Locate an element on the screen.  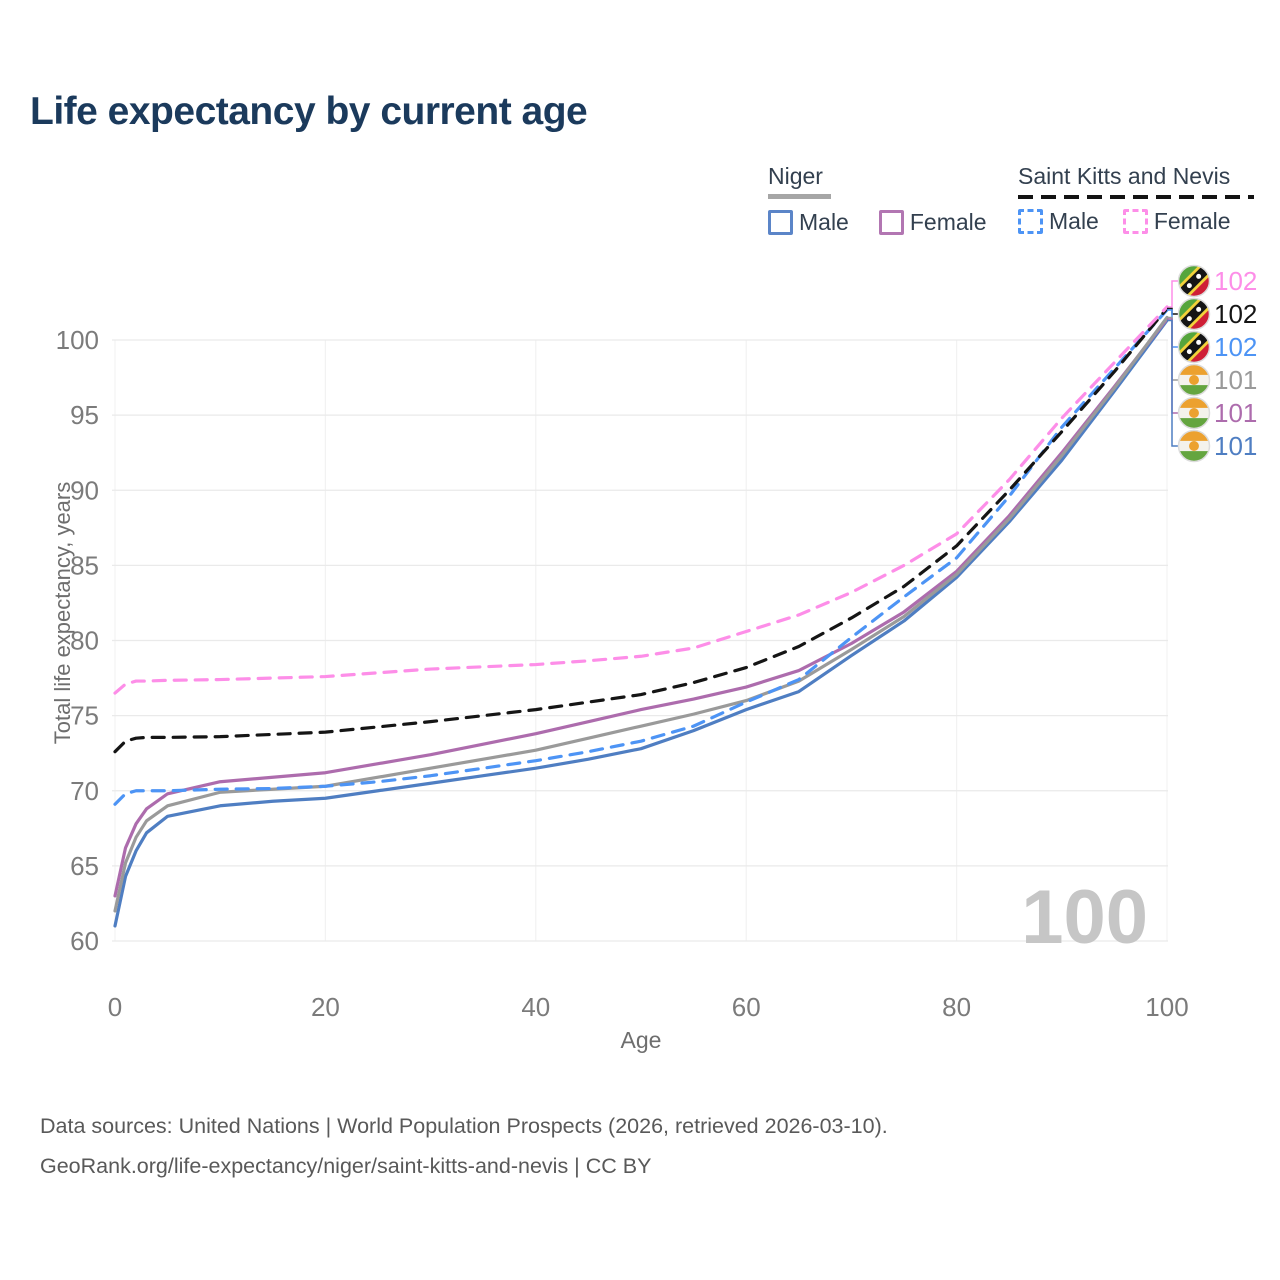
legend-niger-male-label: Male is located at coordinates (824, 222).